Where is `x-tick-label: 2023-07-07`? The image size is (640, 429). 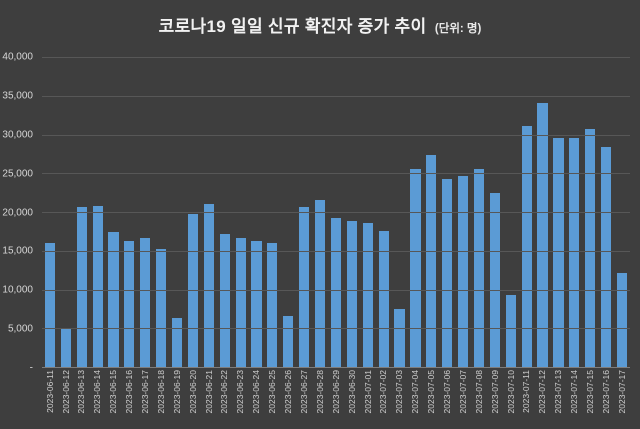 x-tick-label: 2023-07-07 is located at coordinates (462, 392).